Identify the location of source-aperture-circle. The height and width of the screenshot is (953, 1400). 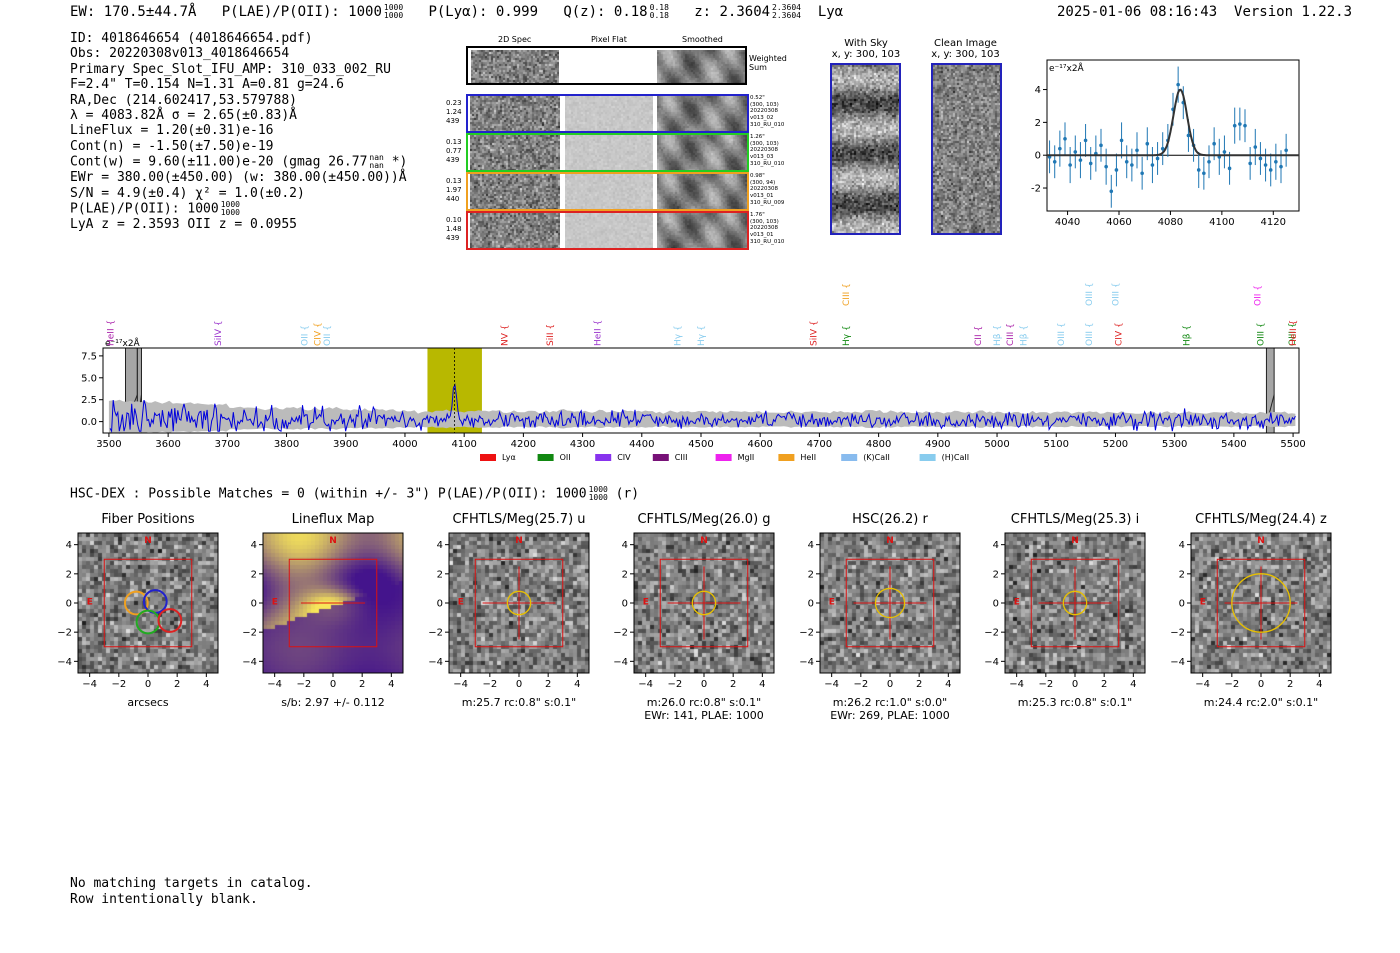
(519, 603).